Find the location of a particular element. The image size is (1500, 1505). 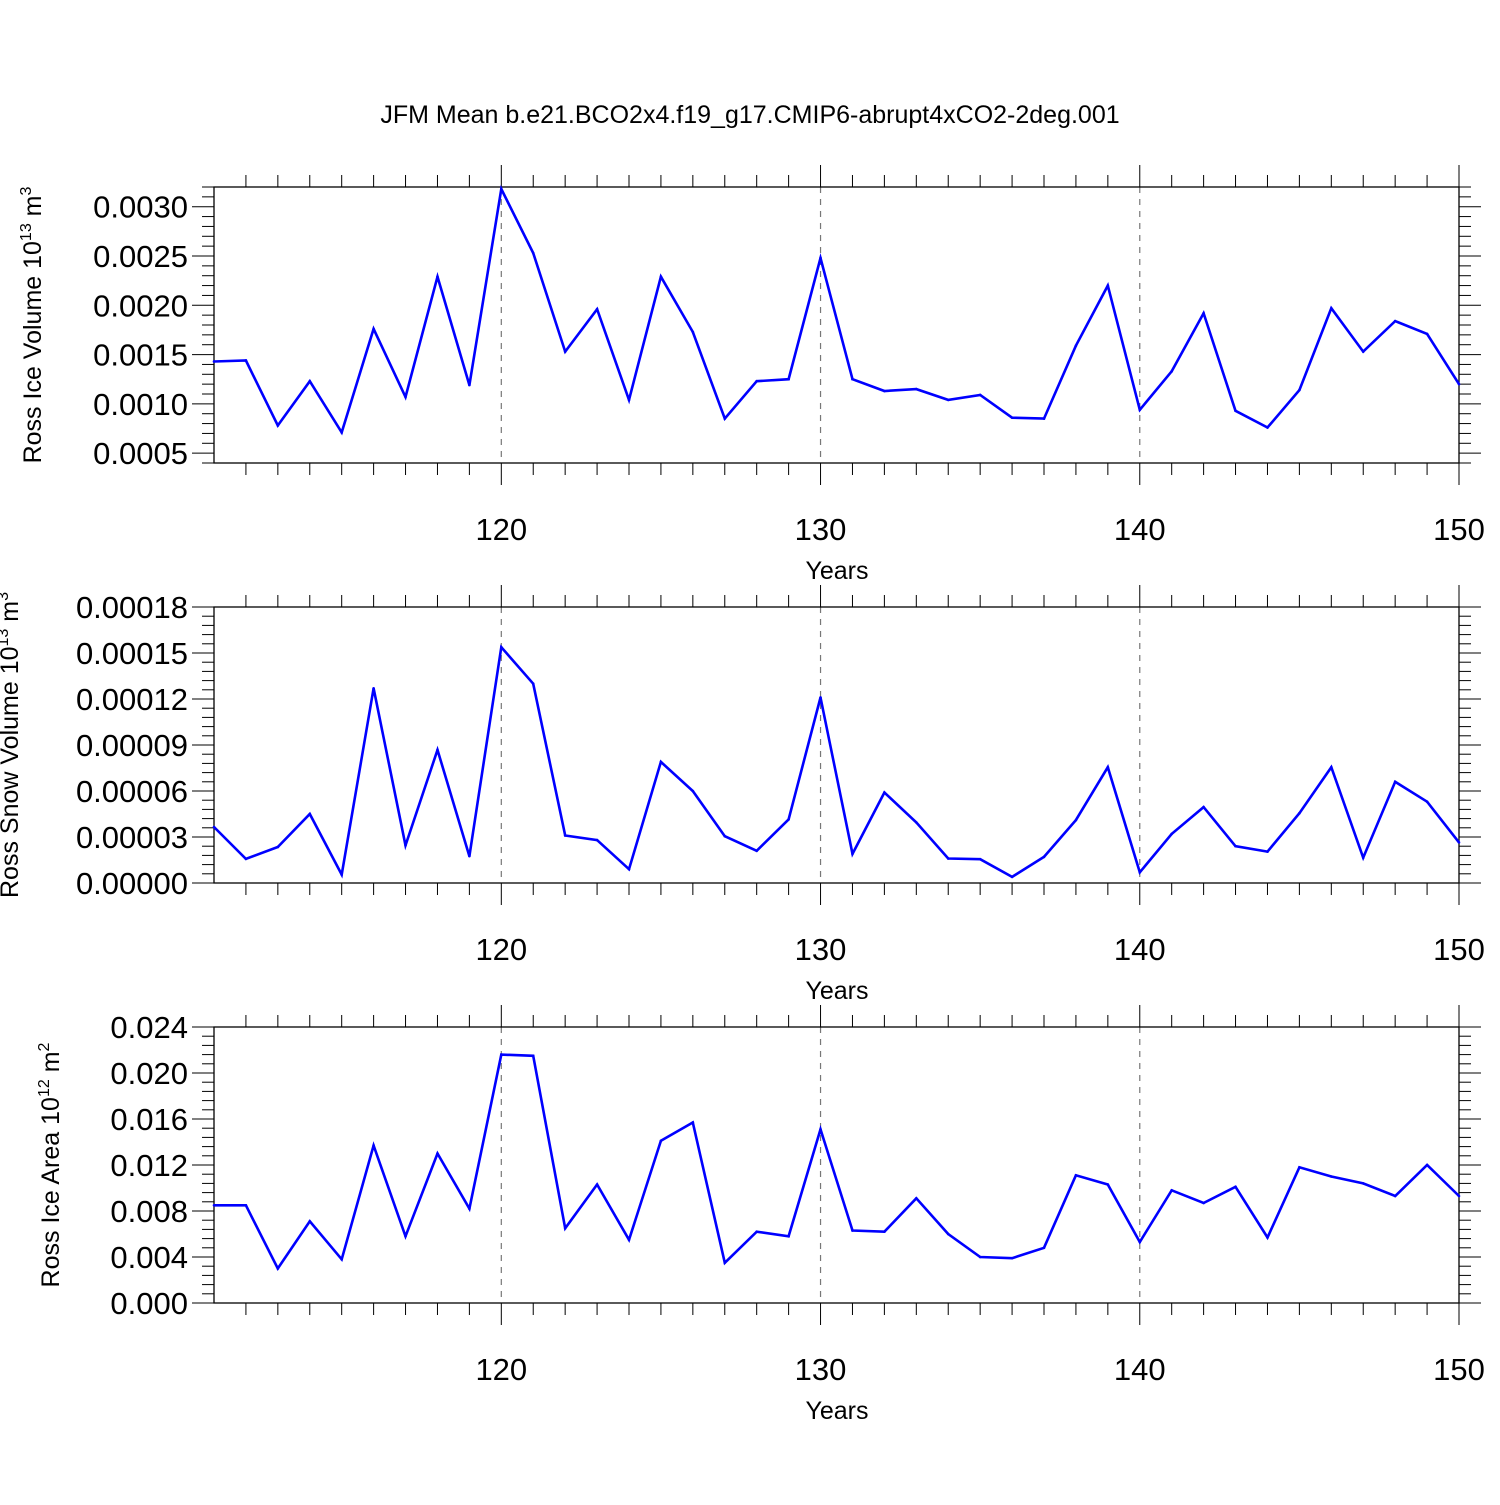

y-label-main: Ross Ice Area 10 is located at coordinates (51, 1192).